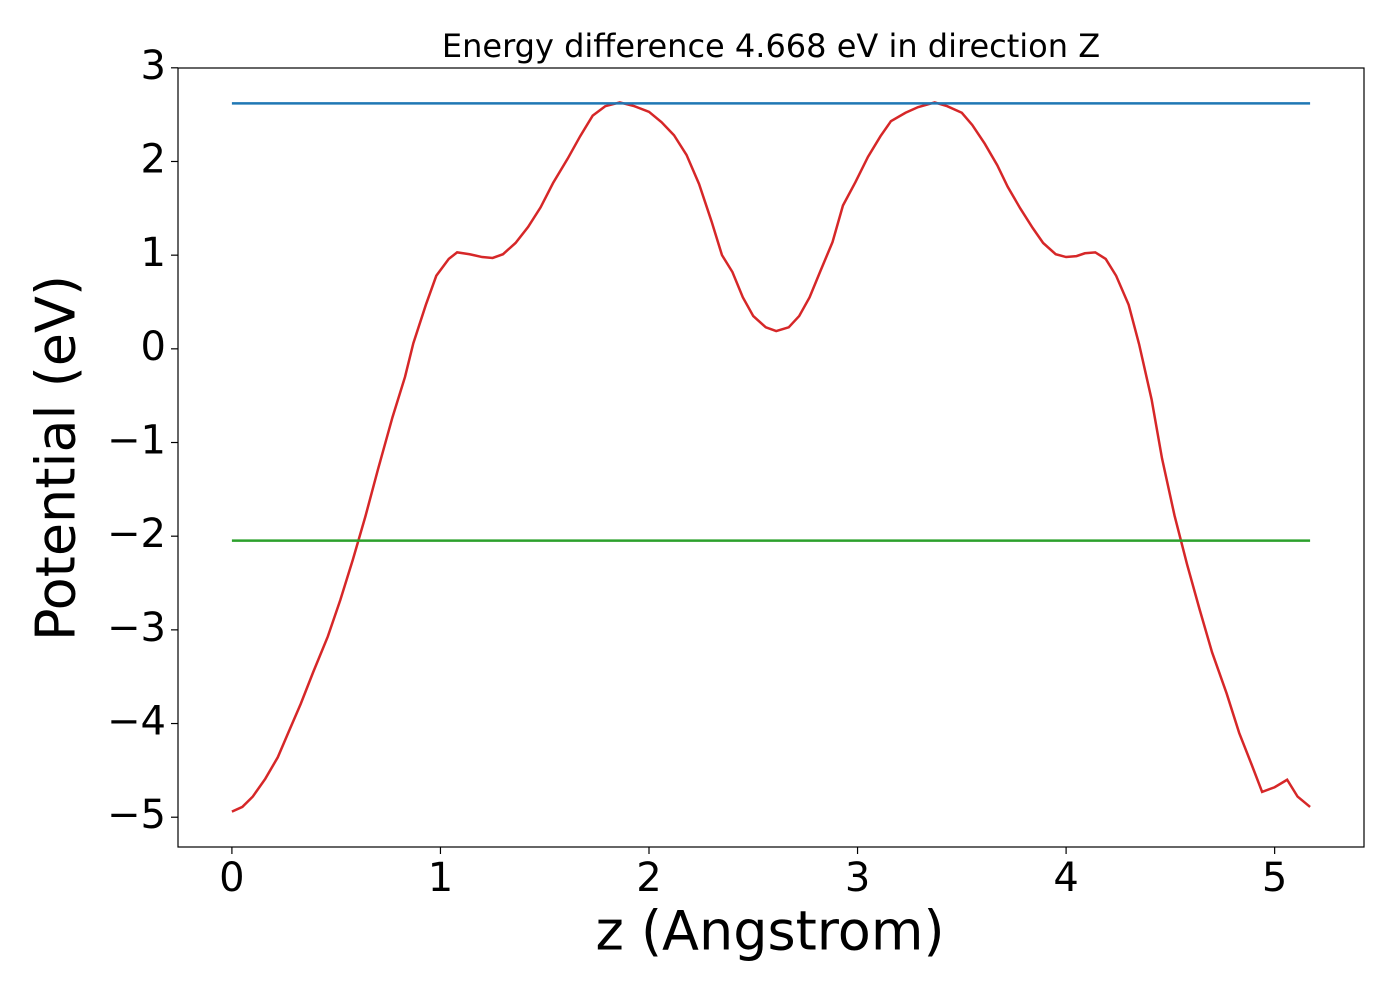 This screenshot has width=1400, height=1000. I want to click on x-tick-label: 1, so click(440, 878).